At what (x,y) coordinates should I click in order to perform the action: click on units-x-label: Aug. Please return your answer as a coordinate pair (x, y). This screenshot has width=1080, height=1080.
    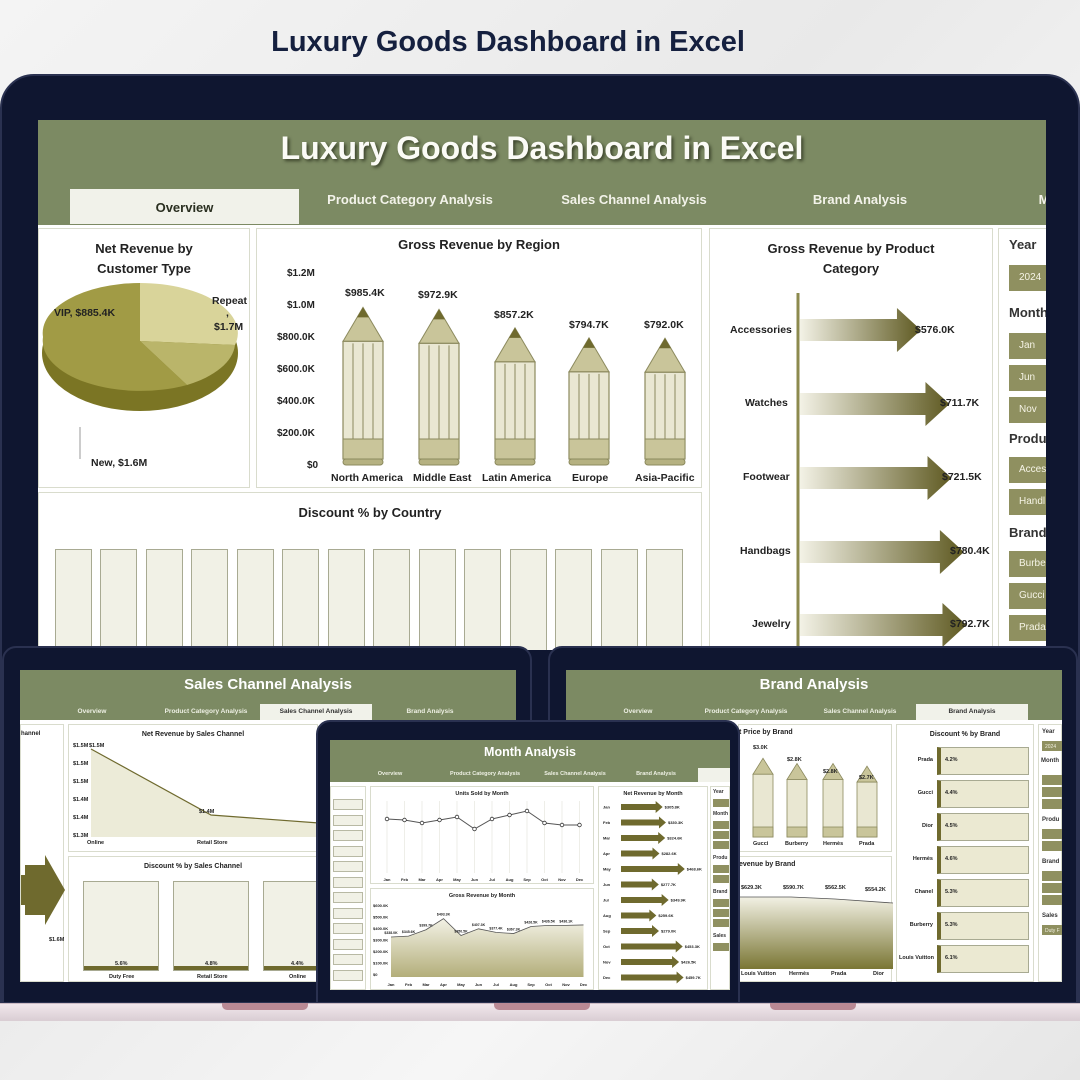
    Looking at the image, I should click on (510, 879).